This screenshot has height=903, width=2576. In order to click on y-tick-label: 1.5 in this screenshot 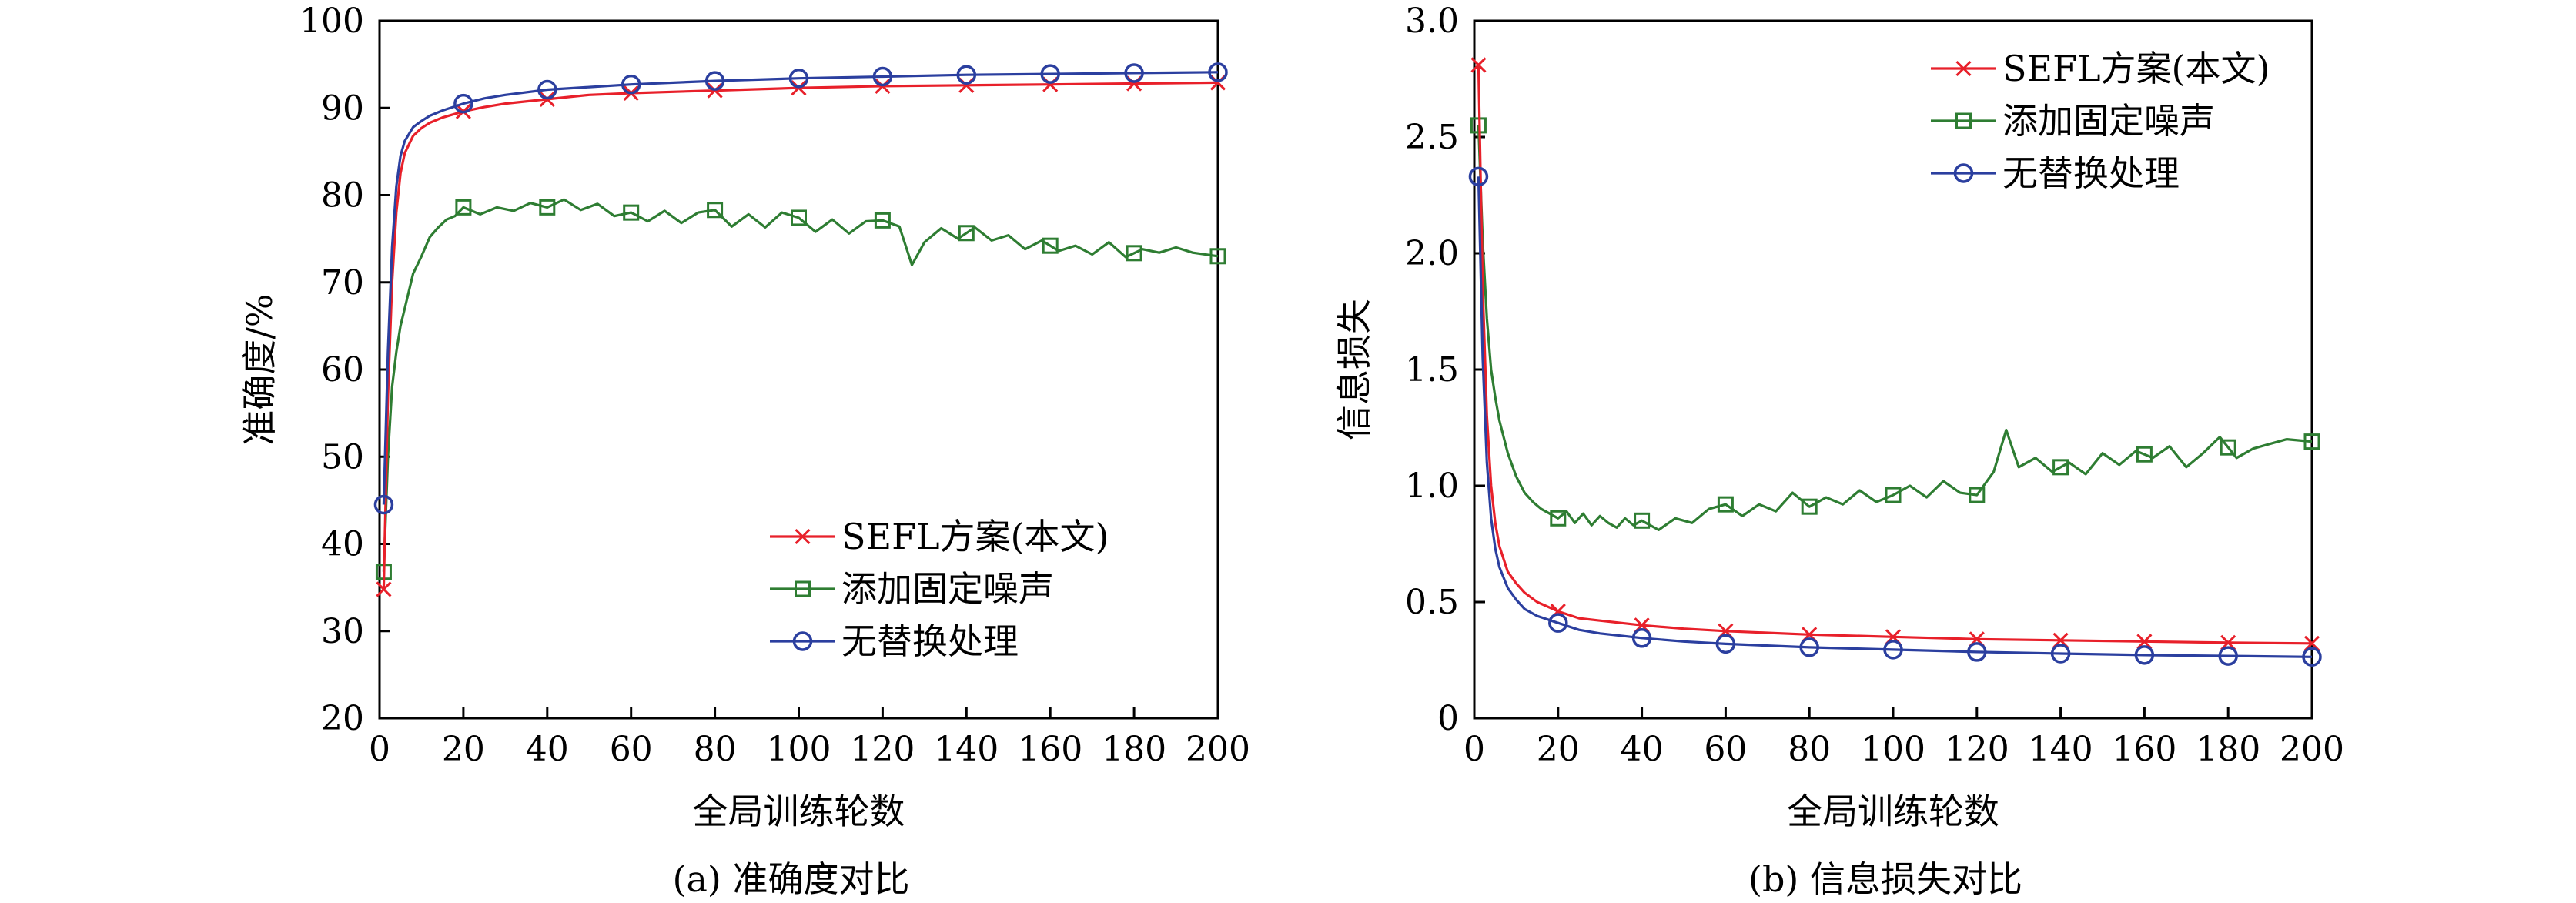, I will do `click(1432, 370)`.